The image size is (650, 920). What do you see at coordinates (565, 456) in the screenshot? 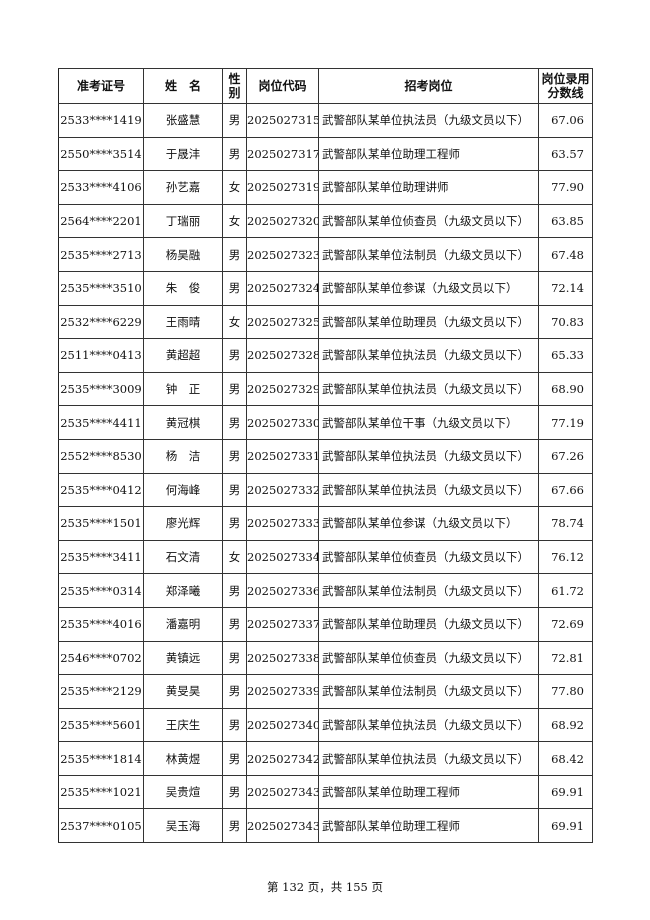
I see `cell-score: 67.26` at bounding box center [565, 456].